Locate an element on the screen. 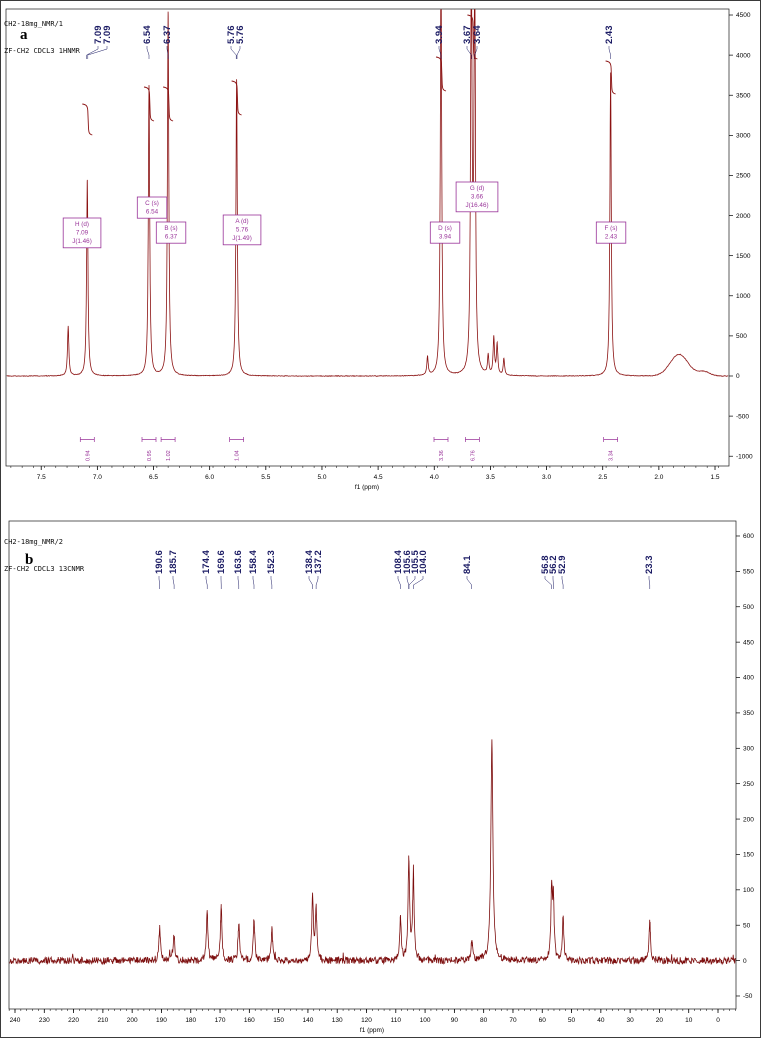 The width and height of the screenshot is (761, 1038). annotation-text: J(1.49) is located at coordinates (242, 238).